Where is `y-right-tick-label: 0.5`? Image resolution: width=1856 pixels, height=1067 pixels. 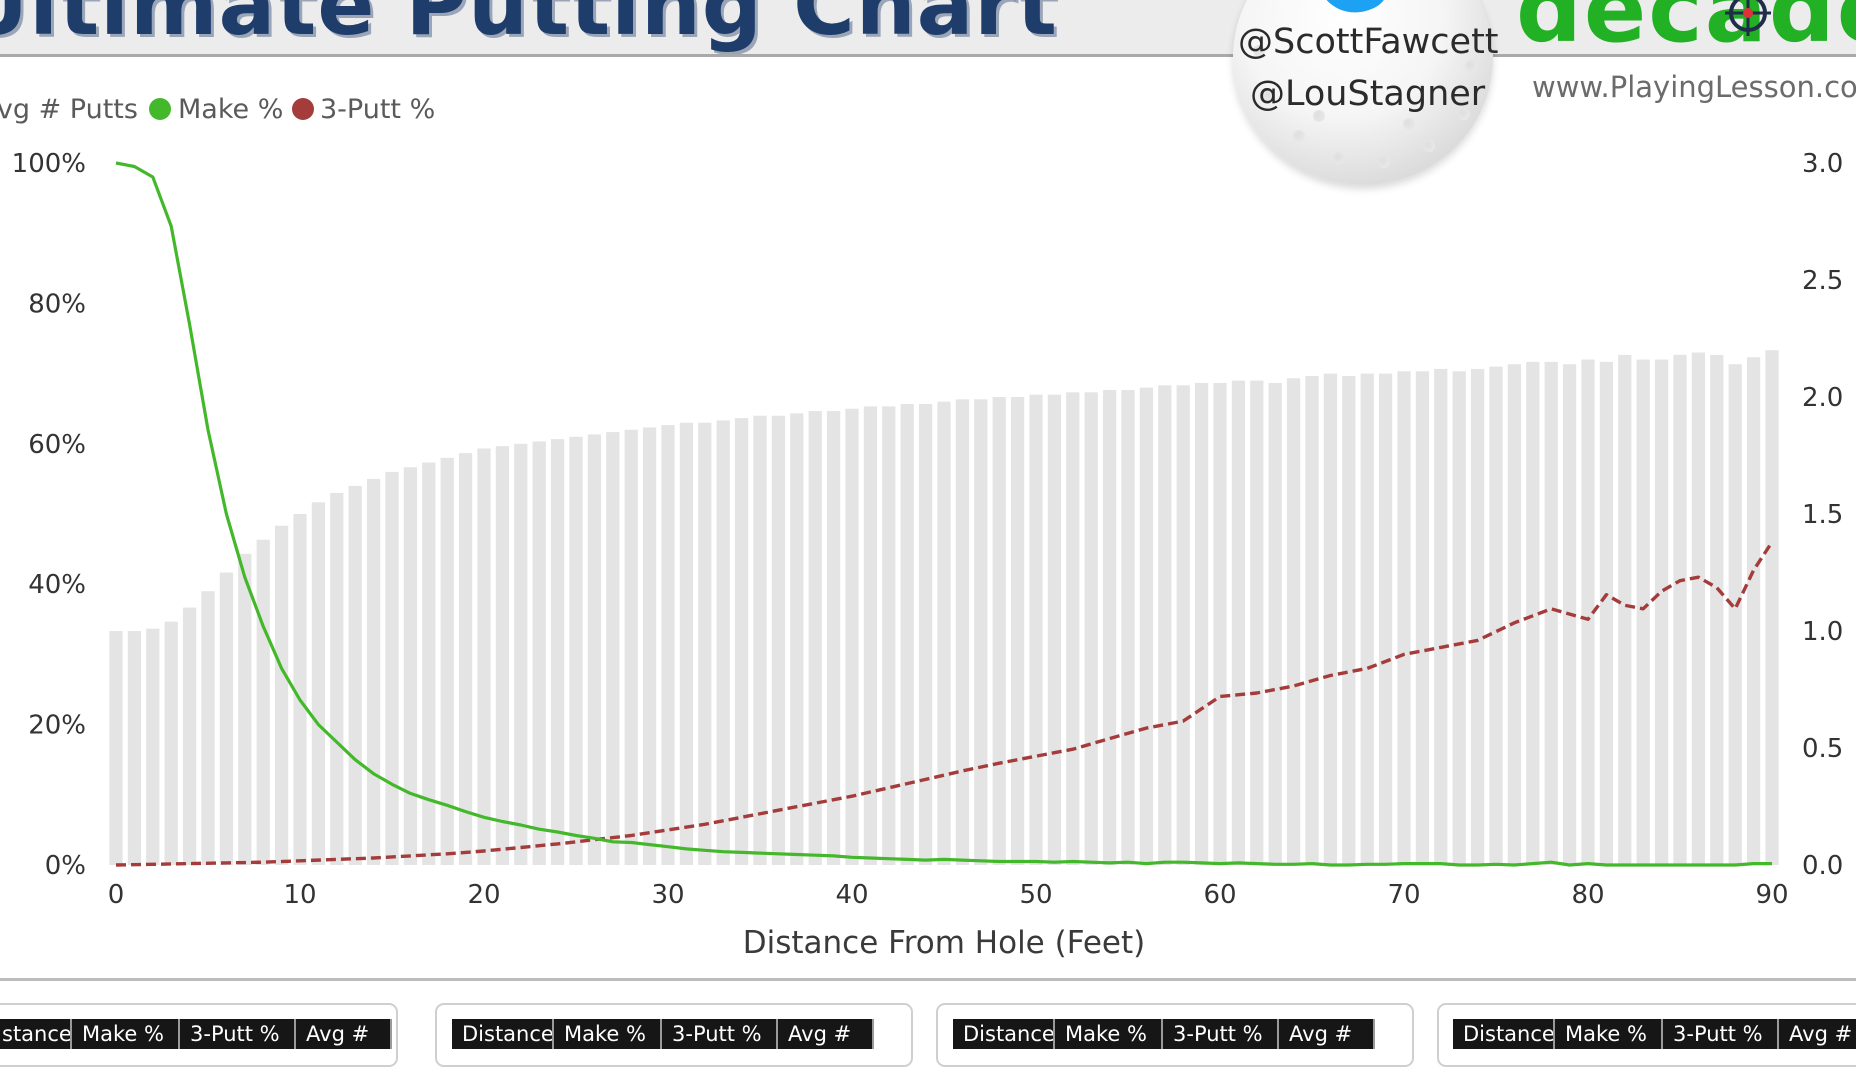
y-right-tick-label: 0.5 is located at coordinates (1822, 749).